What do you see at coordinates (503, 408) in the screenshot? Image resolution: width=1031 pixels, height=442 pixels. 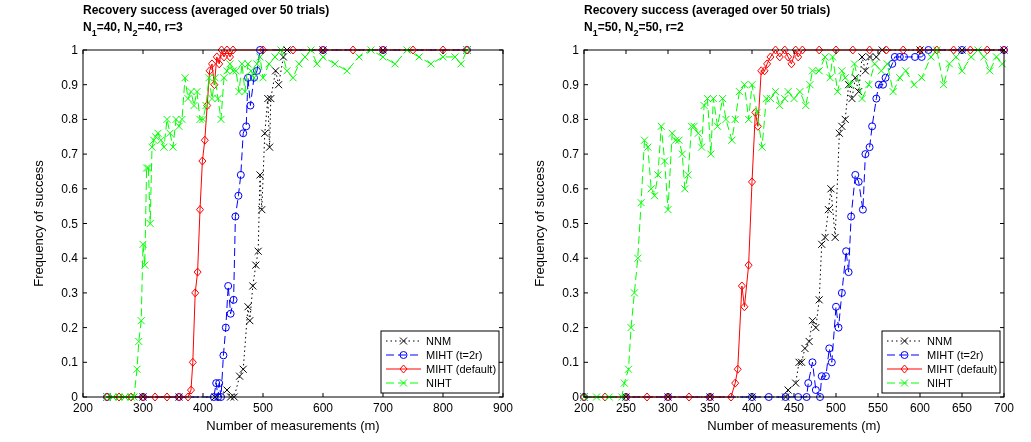 I see `x-tick-label: 900` at bounding box center [503, 408].